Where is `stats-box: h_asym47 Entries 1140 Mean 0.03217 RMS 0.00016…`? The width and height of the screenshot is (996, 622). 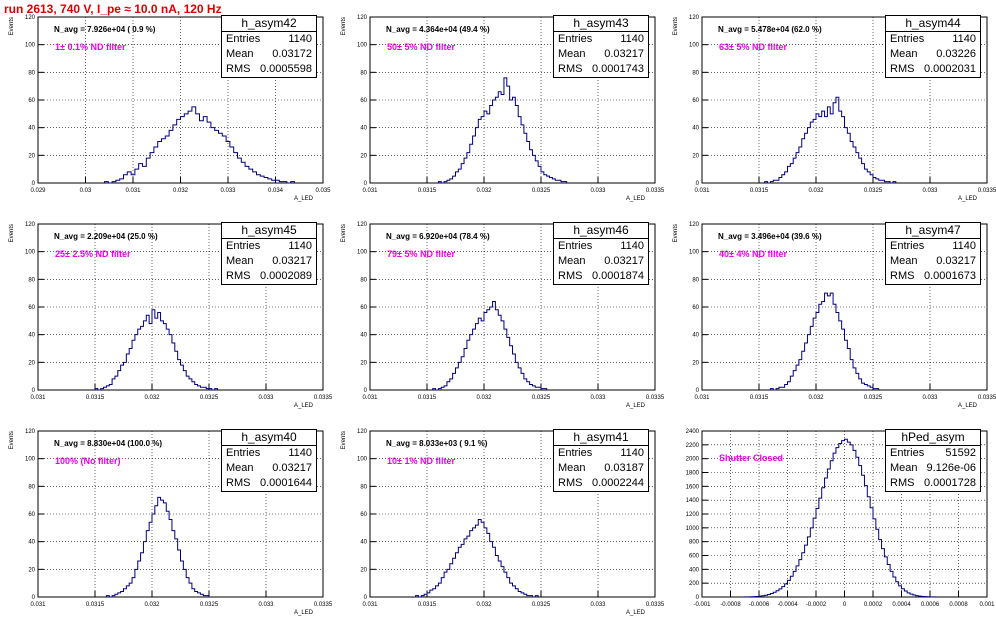 stats-box: h_asym47 Entries 1140 Mean 0.03217 RMS 0.00016… is located at coordinates (933, 253).